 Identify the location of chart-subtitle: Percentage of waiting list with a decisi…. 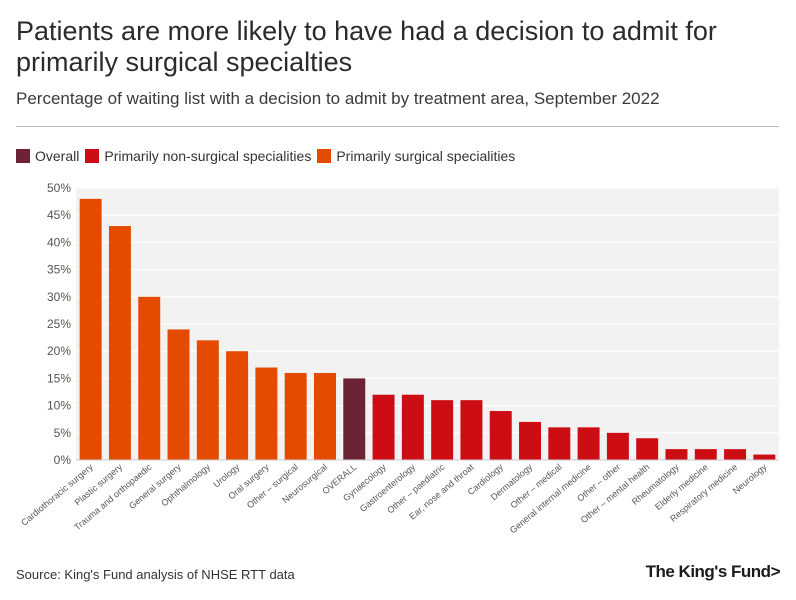
(338, 98).